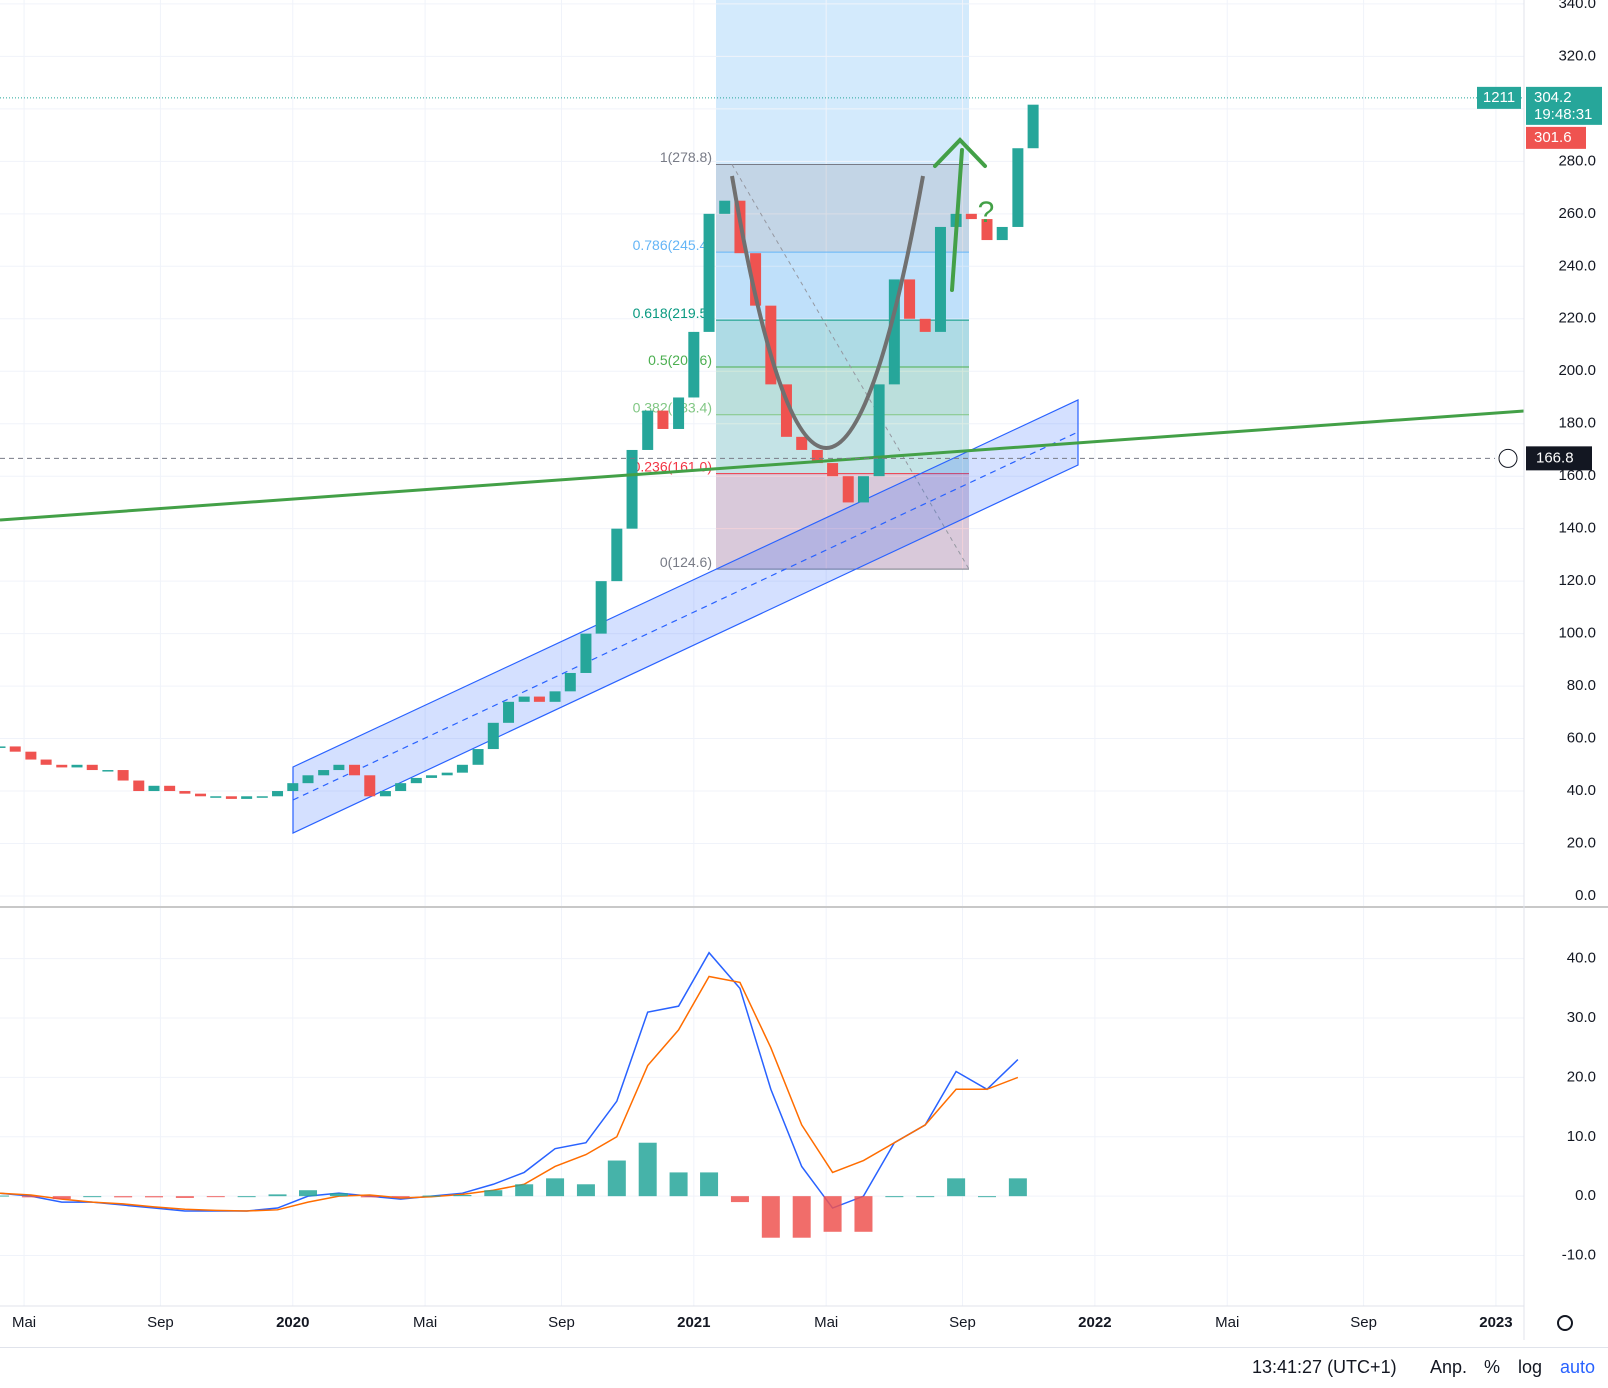 The image size is (1608, 1388). What do you see at coordinates (1577, 475) in the screenshot?
I see `y-tick-label: 160.0` at bounding box center [1577, 475].